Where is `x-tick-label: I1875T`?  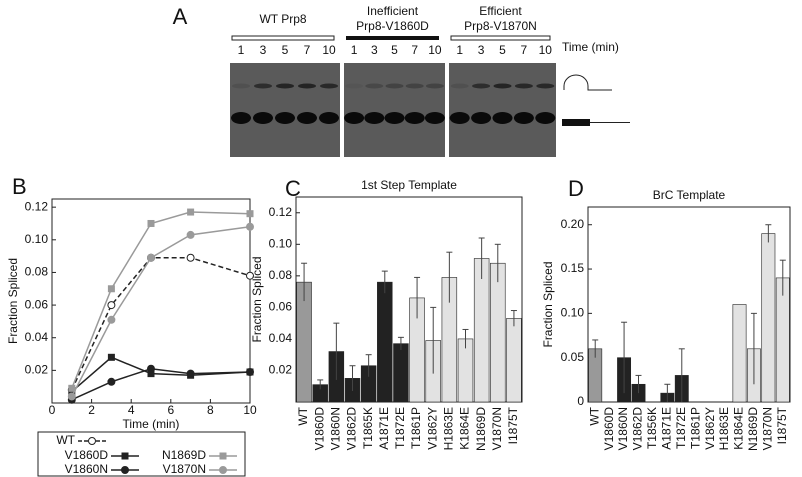
x-tick-label: I1875T is located at coordinates (782, 425).